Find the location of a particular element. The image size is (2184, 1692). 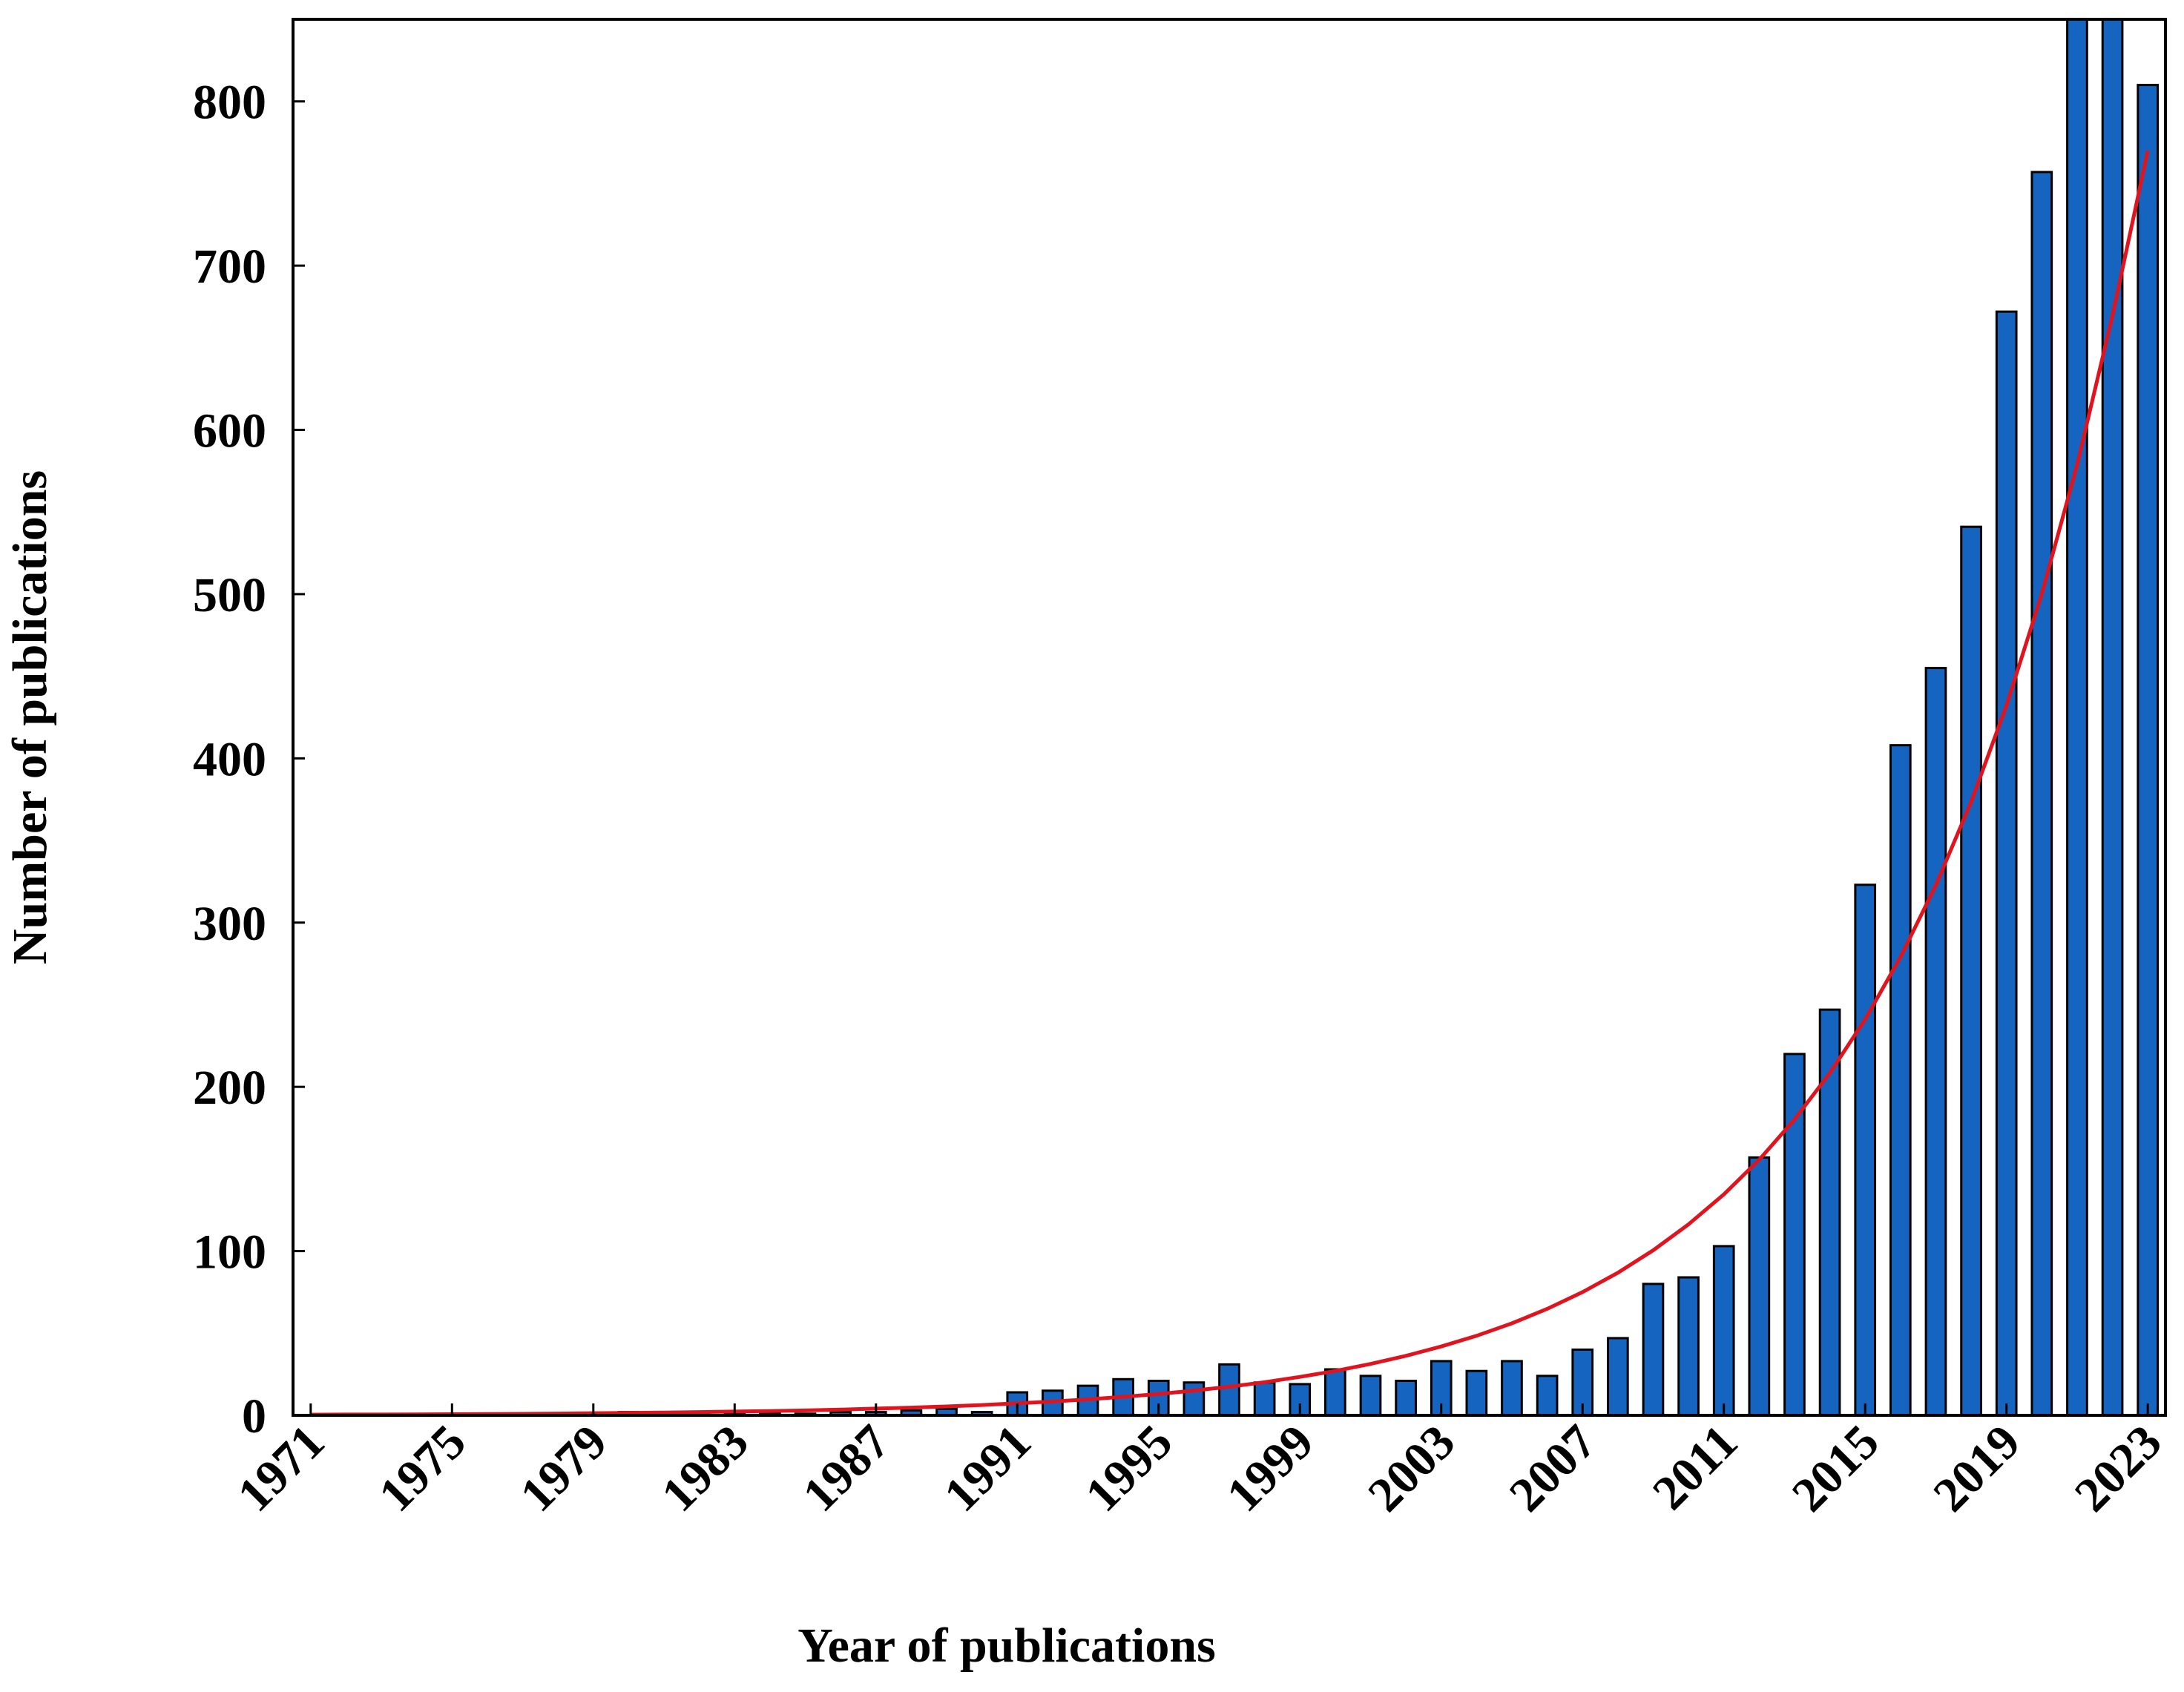

y-tick-label: 700 is located at coordinates (229, 267).